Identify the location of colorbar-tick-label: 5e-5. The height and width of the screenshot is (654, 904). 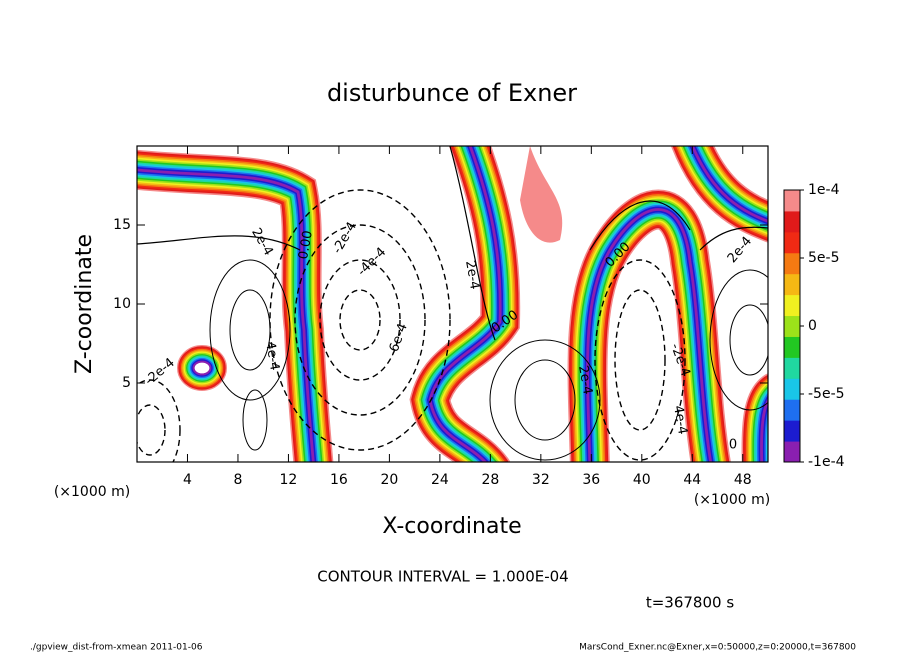
(823, 258).